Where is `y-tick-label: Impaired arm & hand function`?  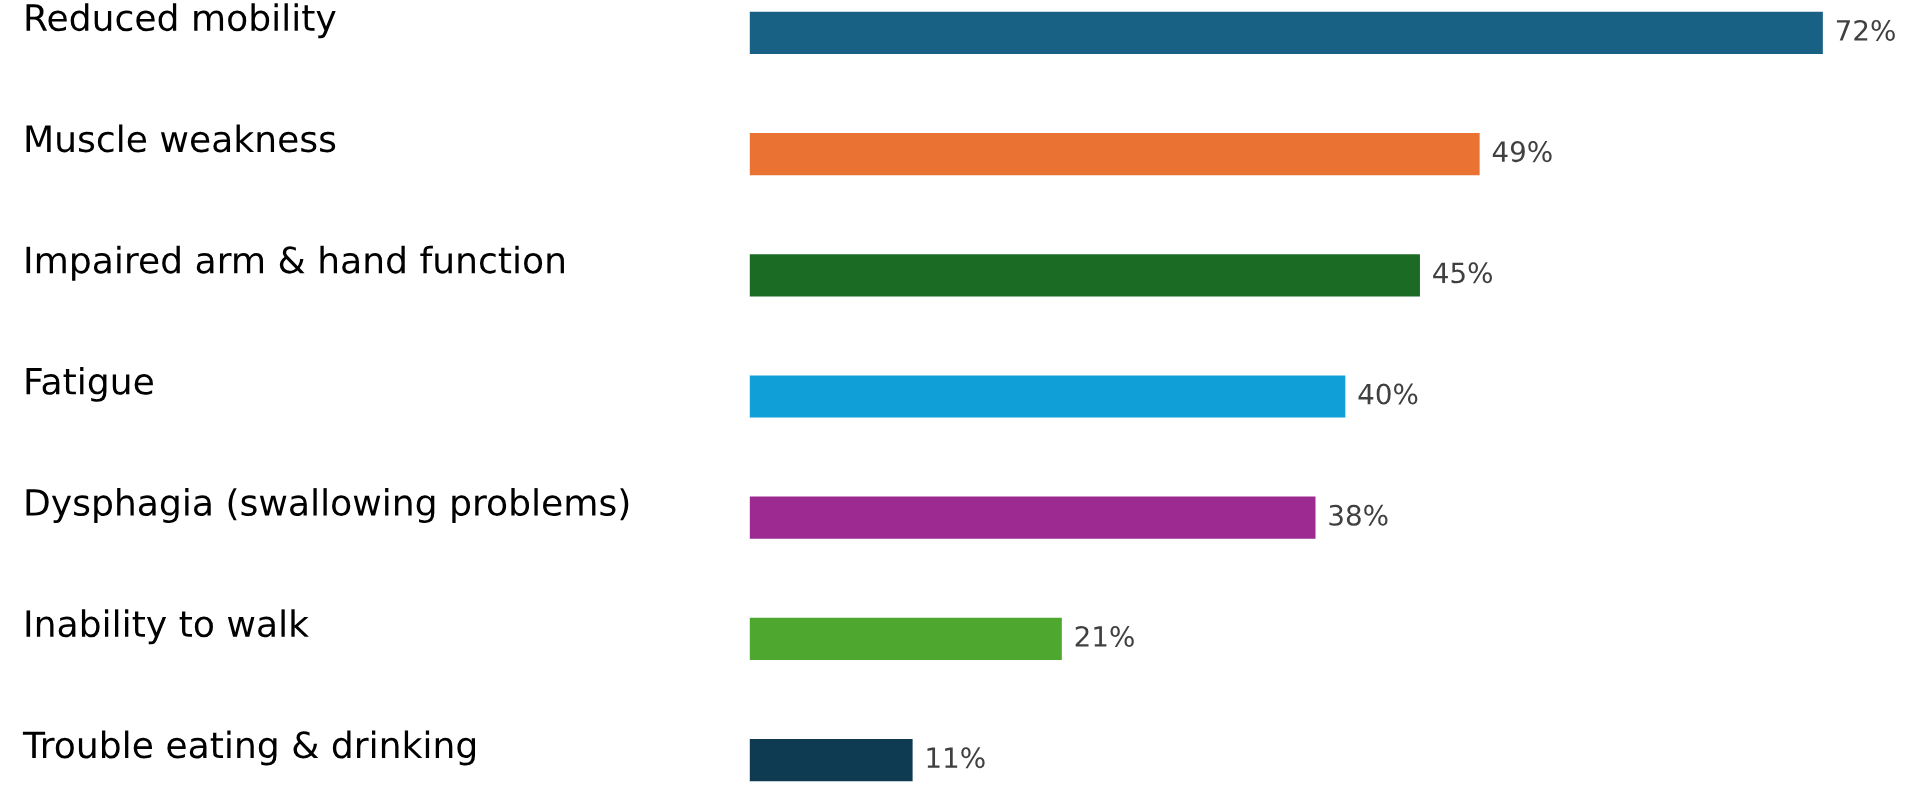 y-tick-label: Impaired arm & hand function is located at coordinates (295, 263).